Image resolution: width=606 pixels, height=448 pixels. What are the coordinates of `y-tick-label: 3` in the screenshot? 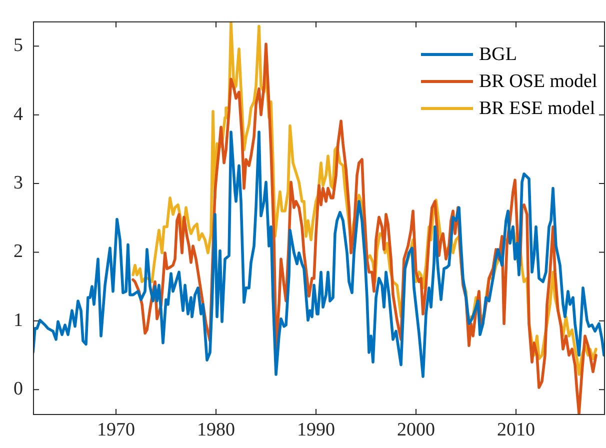 It's located at (18, 183).